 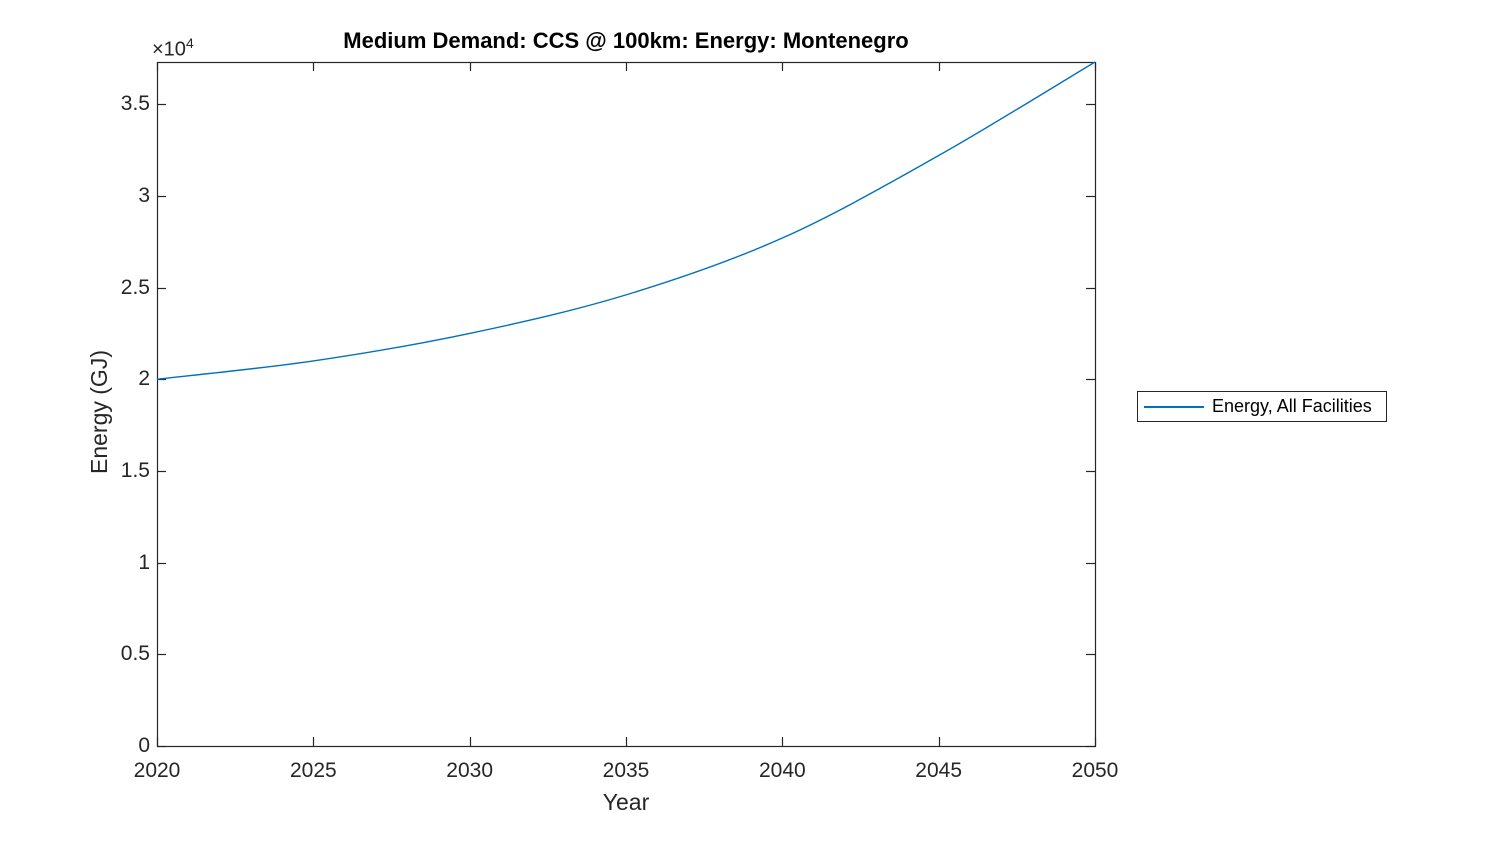 What do you see at coordinates (135, 104) in the screenshot?
I see `y-tick-label: 3.5` at bounding box center [135, 104].